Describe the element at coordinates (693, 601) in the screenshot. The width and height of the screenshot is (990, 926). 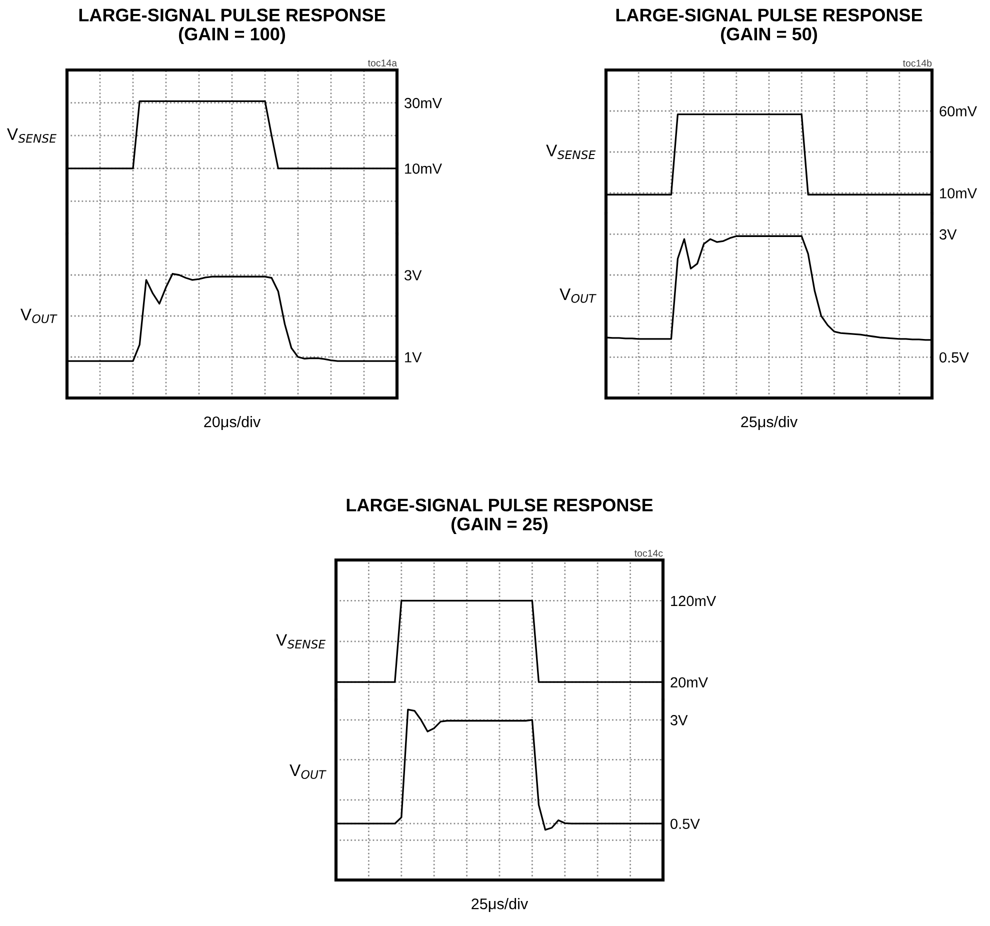
I see `y-tick-label: 120mV` at that location.